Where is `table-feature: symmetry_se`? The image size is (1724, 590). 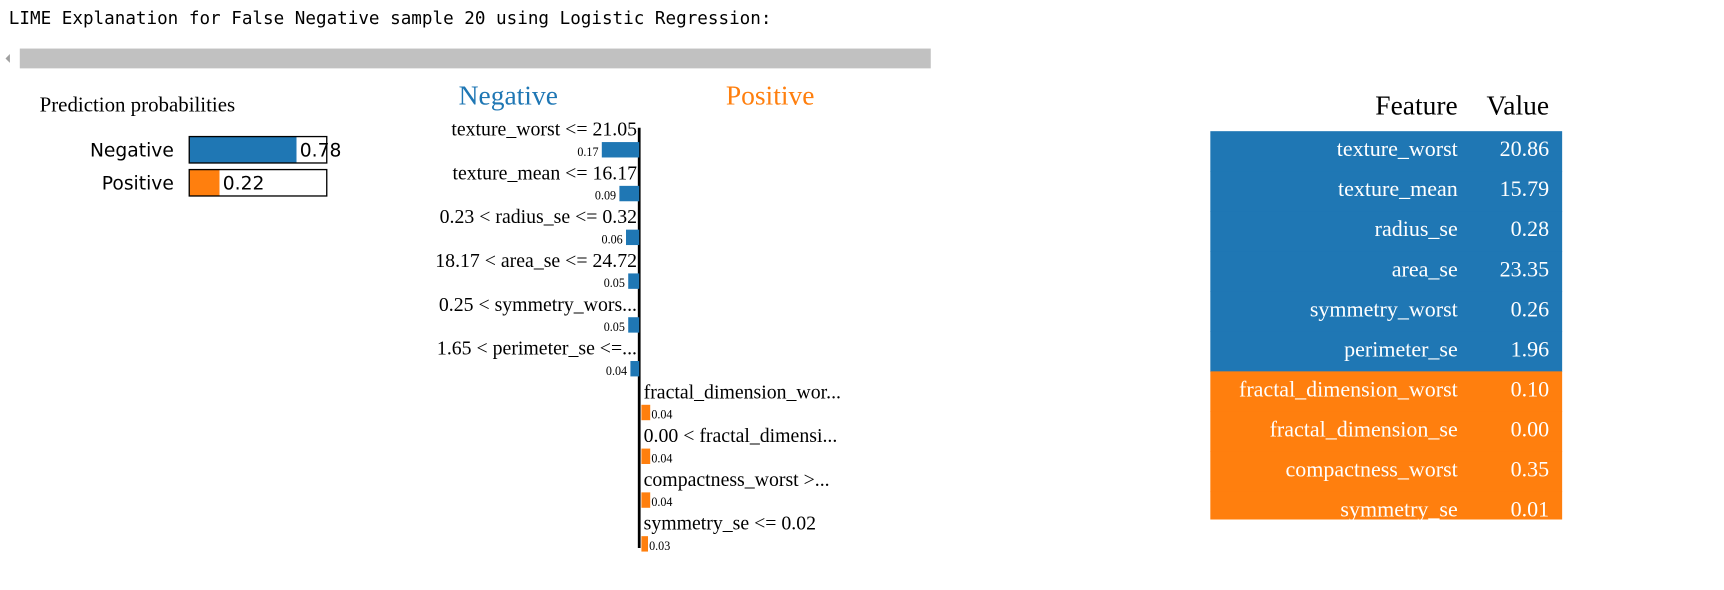 table-feature: symmetry_se is located at coordinates (1398, 509).